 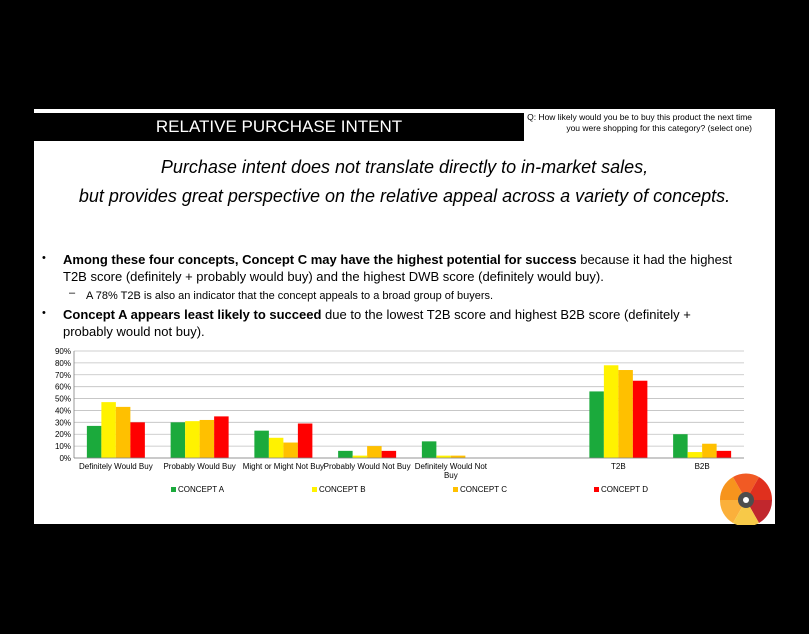 What do you see at coordinates (702, 466) in the screenshot?
I see `x-tick-label: B2B` at bounding box center [702, 466].